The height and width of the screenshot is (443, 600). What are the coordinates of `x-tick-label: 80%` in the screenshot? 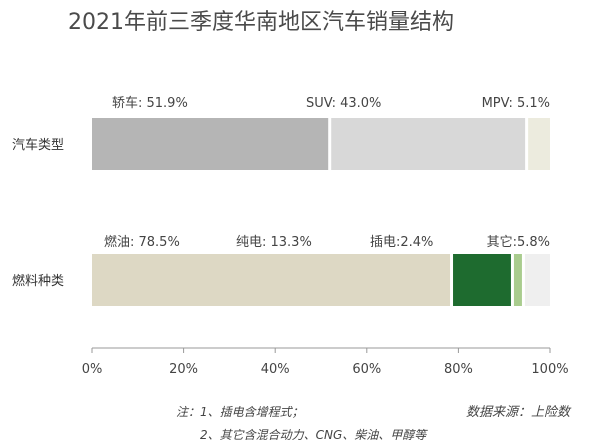 It's located at (458, 369).